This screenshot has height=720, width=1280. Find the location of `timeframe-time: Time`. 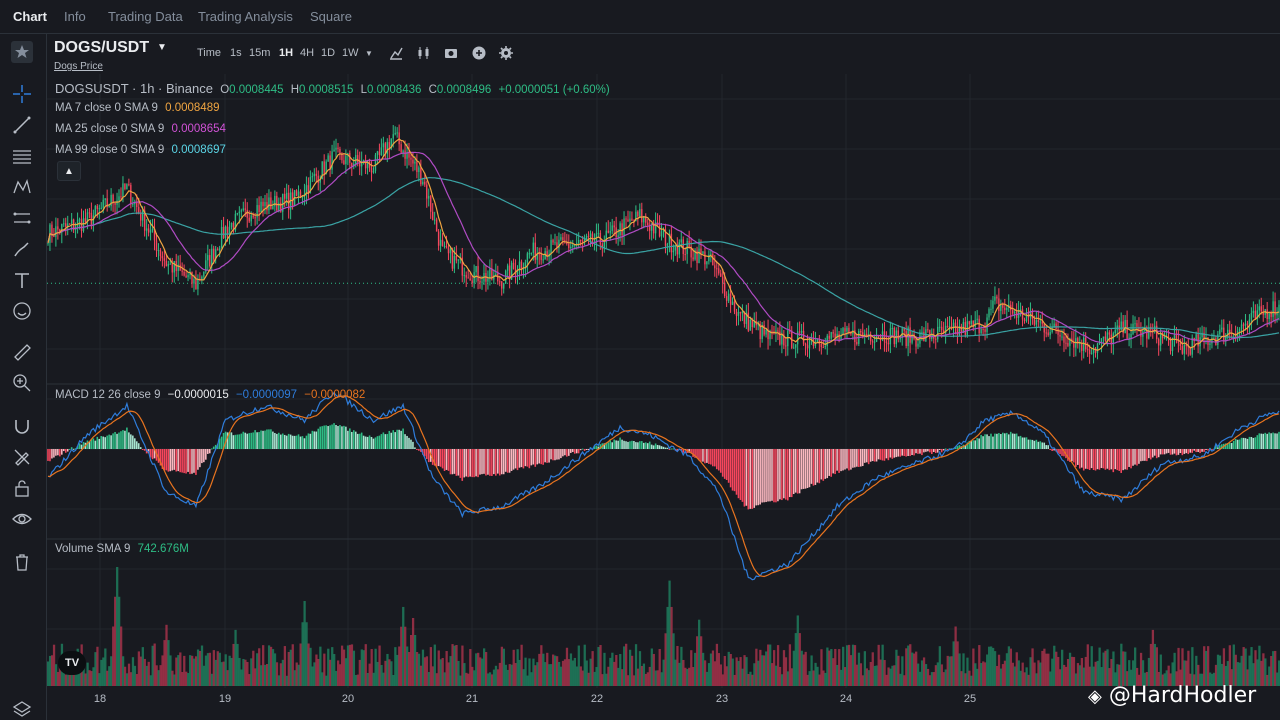

timeframe-time: Time is located at coordinates (209, 53).